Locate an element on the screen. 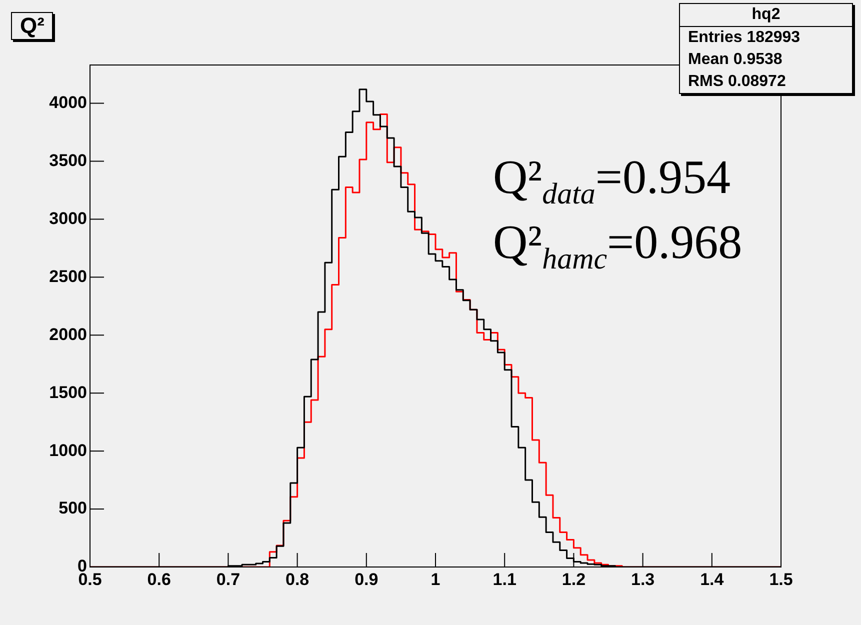 The image size is (861, 625). annotation: RMS 0.08972 is located at coordinates (737, 82).